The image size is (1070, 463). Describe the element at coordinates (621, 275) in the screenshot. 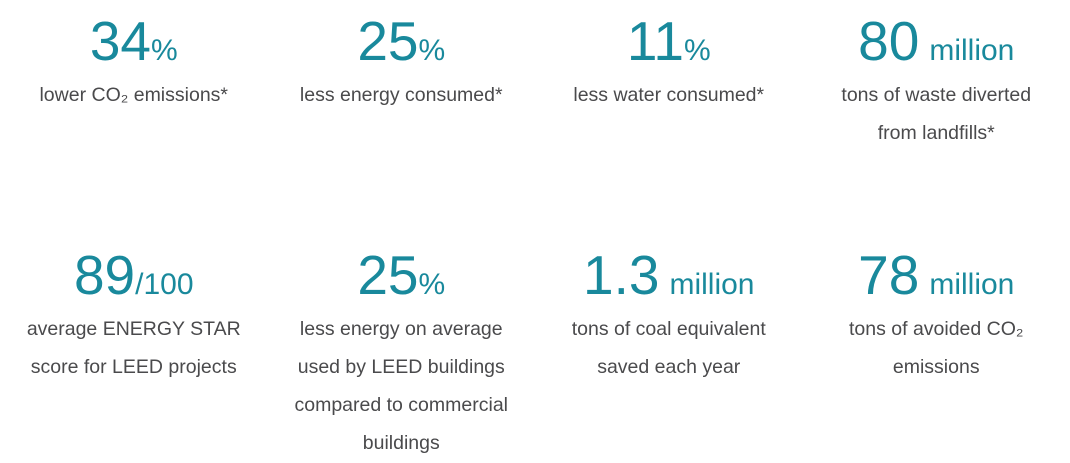

I see `stat-number: 1.3` at that location.